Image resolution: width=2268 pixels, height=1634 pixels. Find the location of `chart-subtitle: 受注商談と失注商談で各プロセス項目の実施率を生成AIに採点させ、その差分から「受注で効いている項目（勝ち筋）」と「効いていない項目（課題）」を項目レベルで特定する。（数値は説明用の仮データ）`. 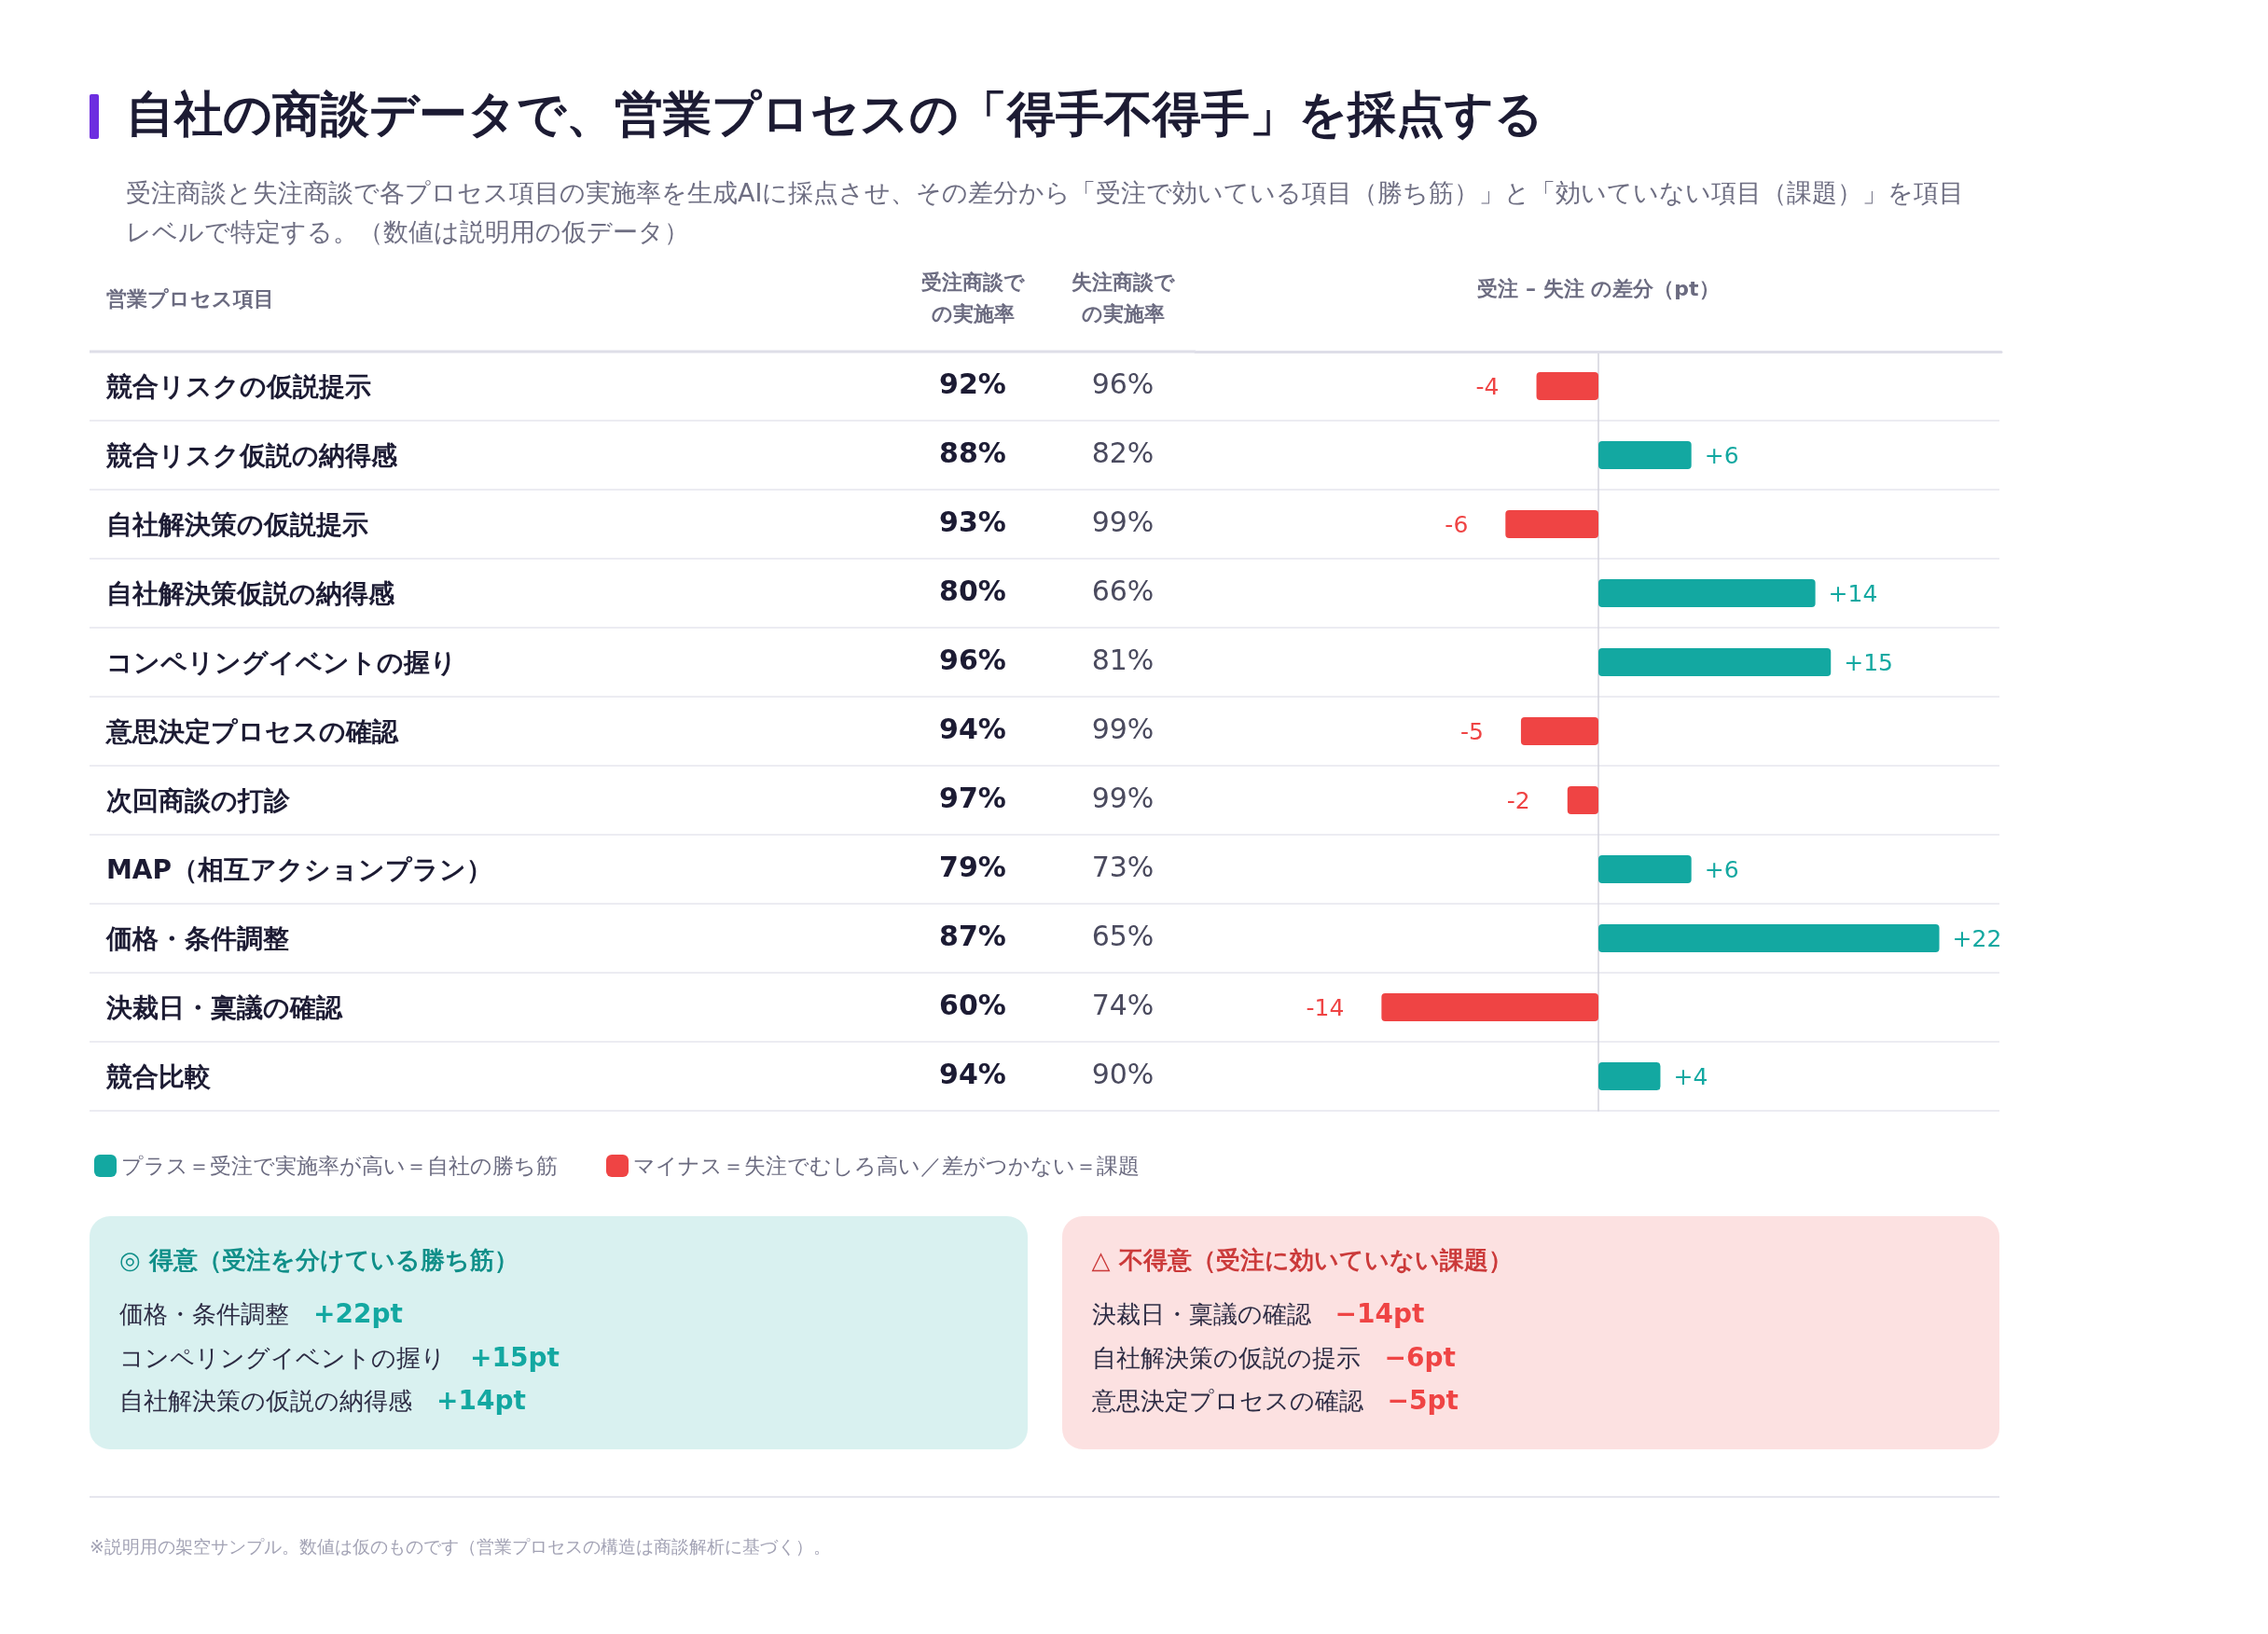

chart-subtitle: 受注商談と失注商談で各プロセス項目の実施率を生成AIに採点させ、その差分から「受注で効いている項目（勝ち筋）」と「効いていない項目（課題）」を項目レベルで特定する。（数値は説明用の仮データ） is located at coordinates (1046, 212).